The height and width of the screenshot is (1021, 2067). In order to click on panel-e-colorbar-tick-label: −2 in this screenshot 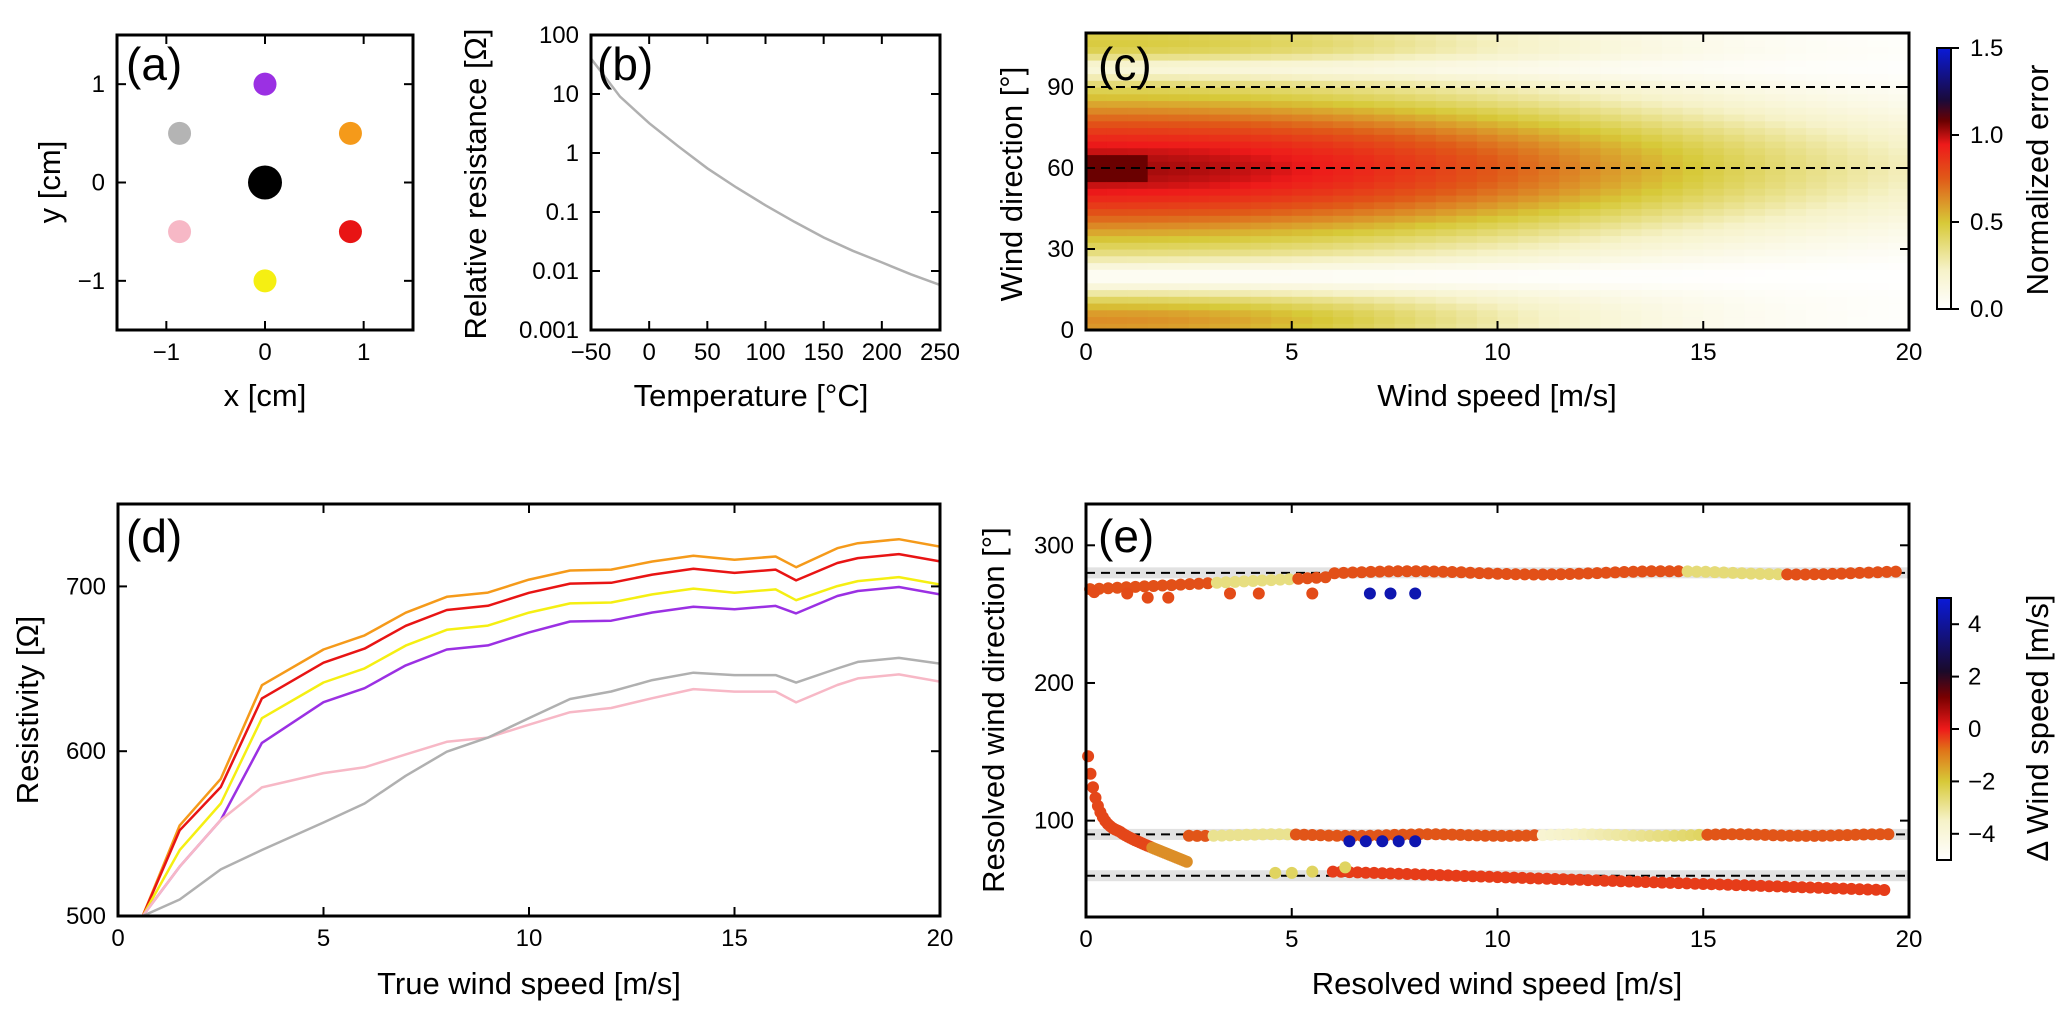, I will do `click(1981, 781)`.